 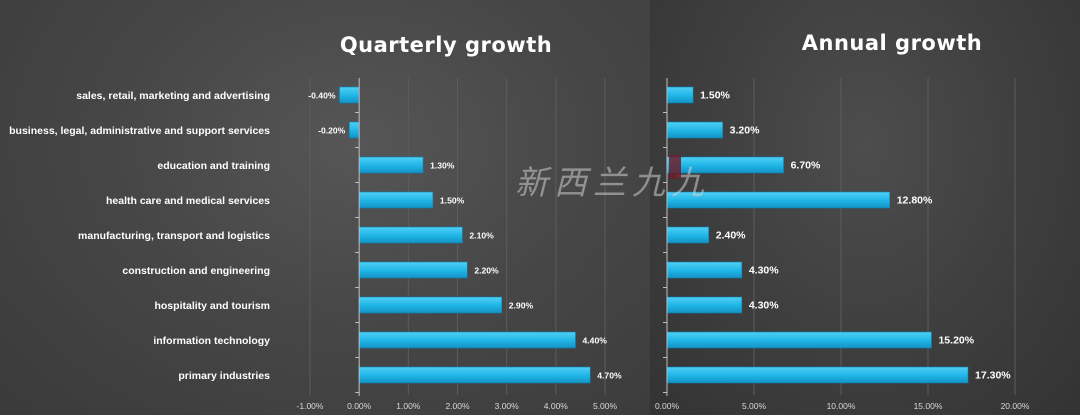 What do you see at coordinates (915, 201) in the screenshot?
I see `data-label: 12.80%` at bounding box center [915, 201].